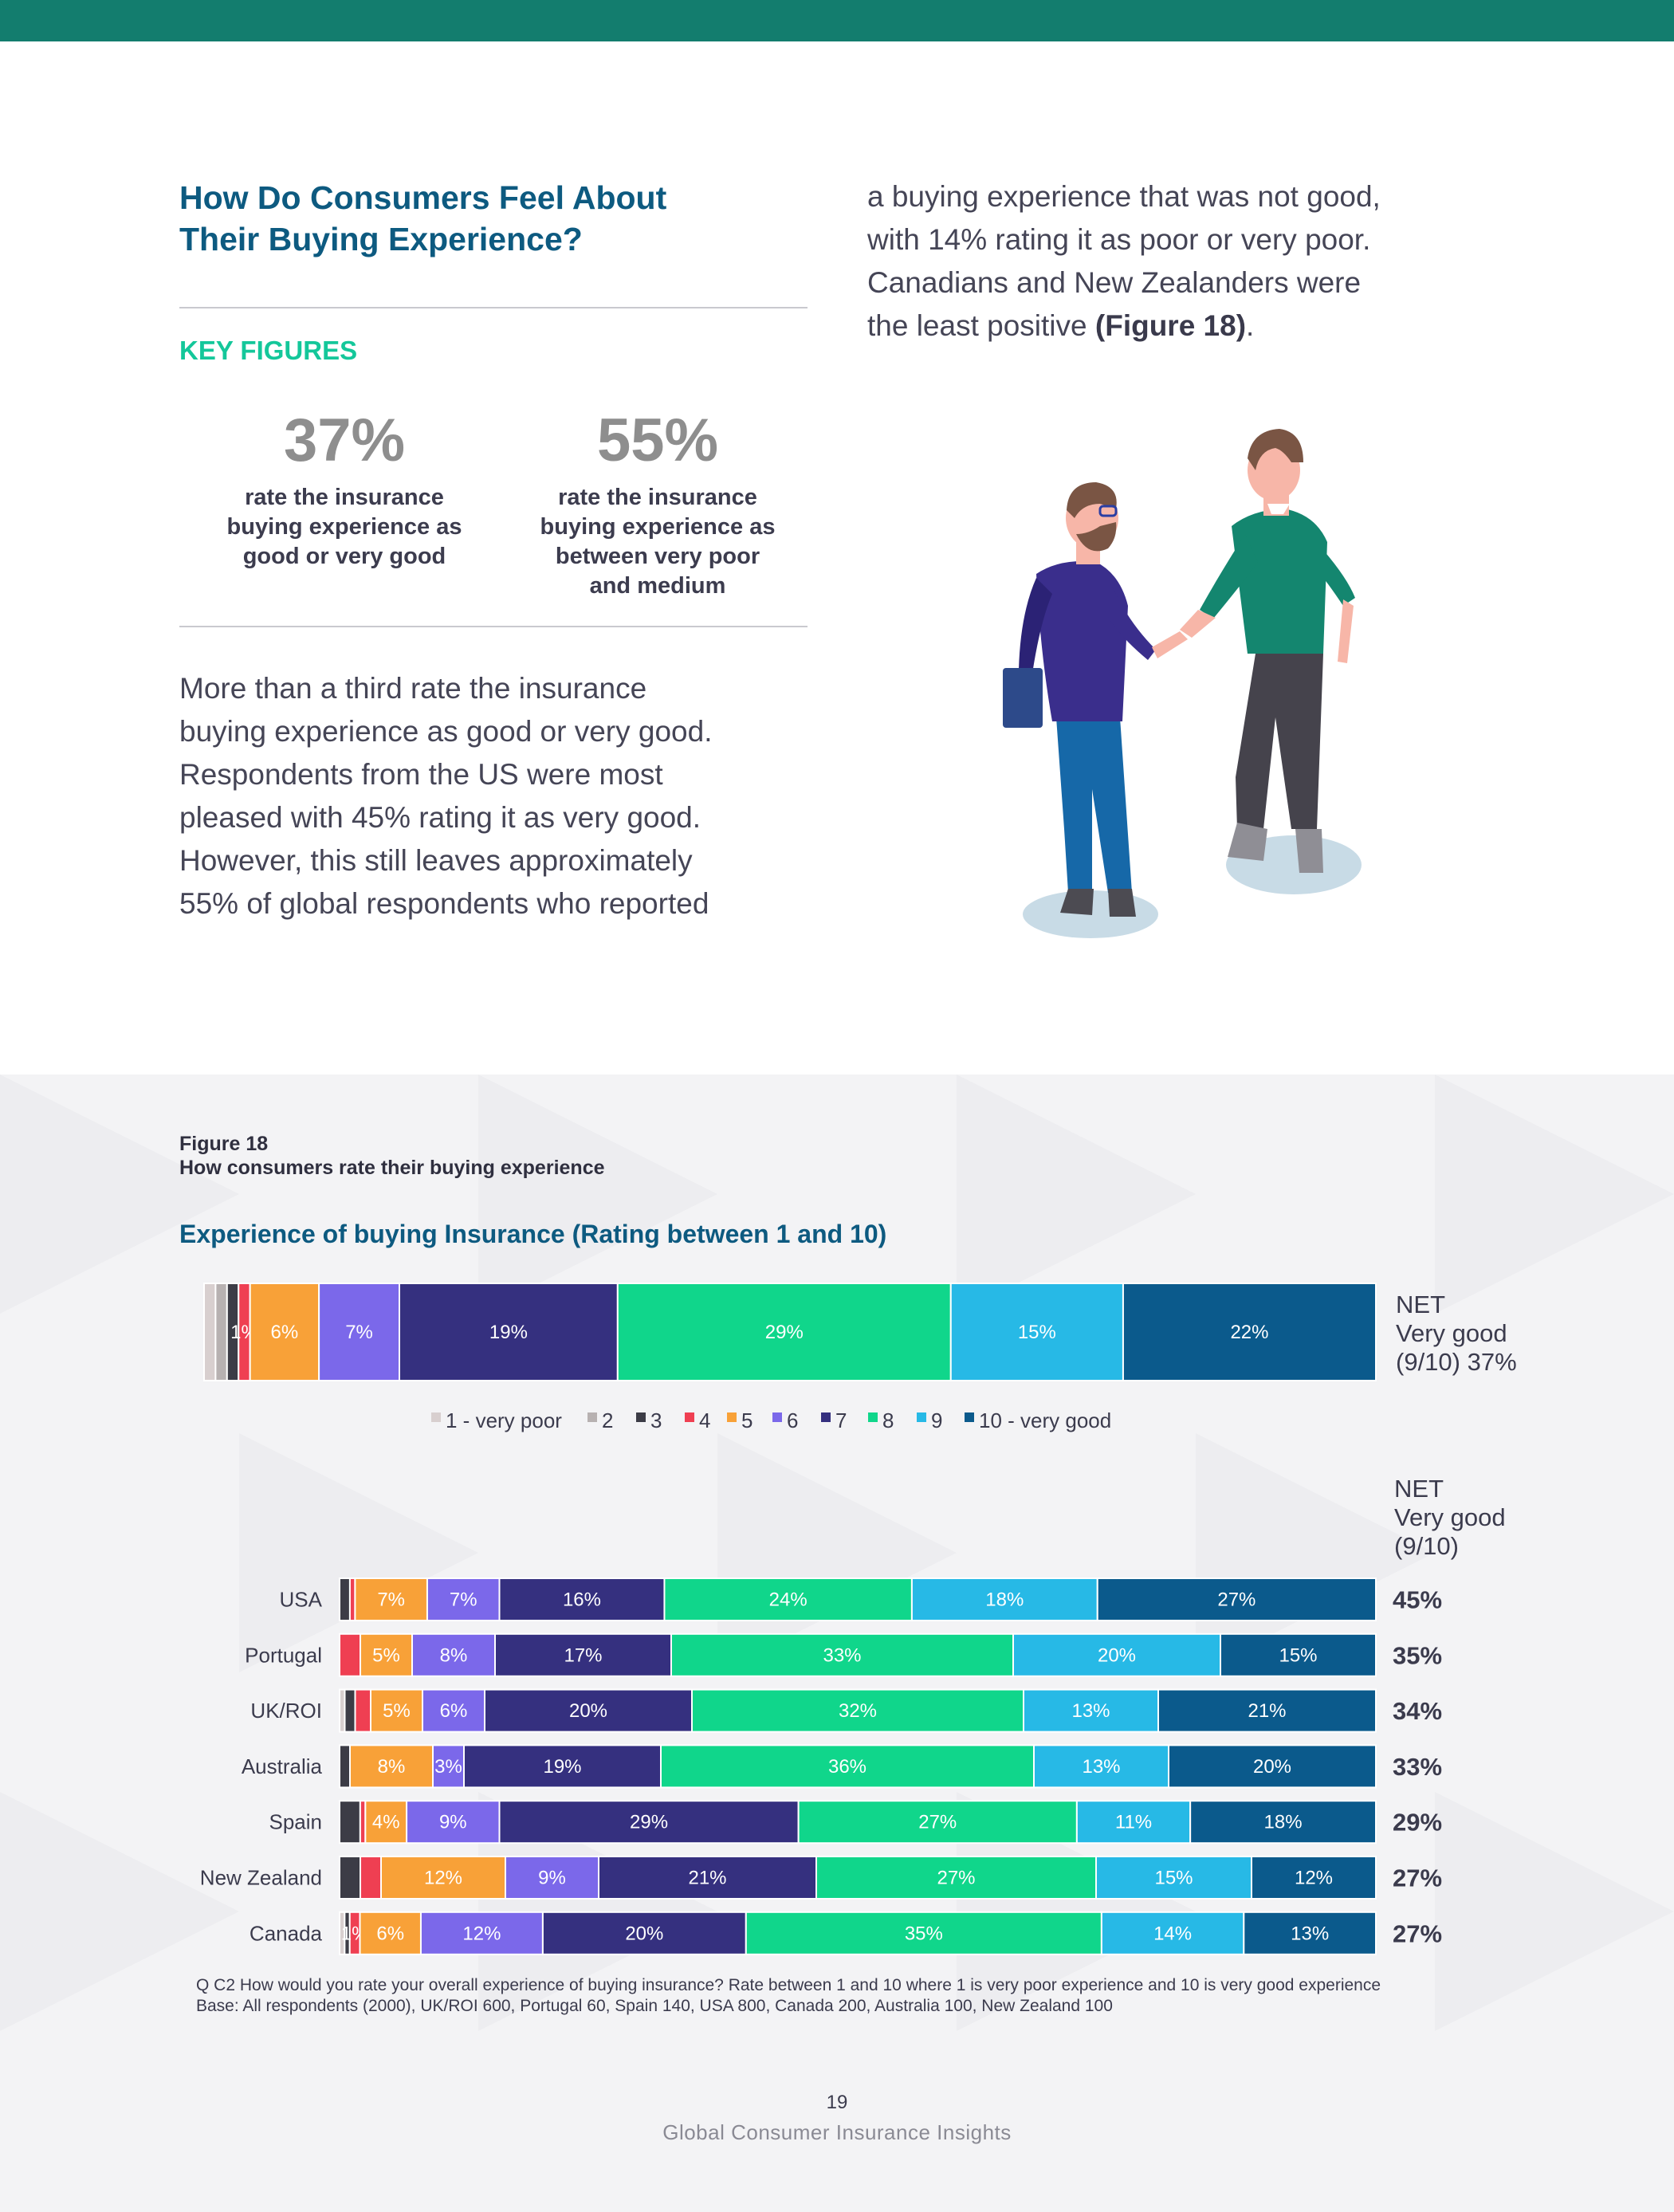  What do you see at coordinates (494, 626) in the screenshot?
I see `divider-bottom` at bounding box center [494, 626].